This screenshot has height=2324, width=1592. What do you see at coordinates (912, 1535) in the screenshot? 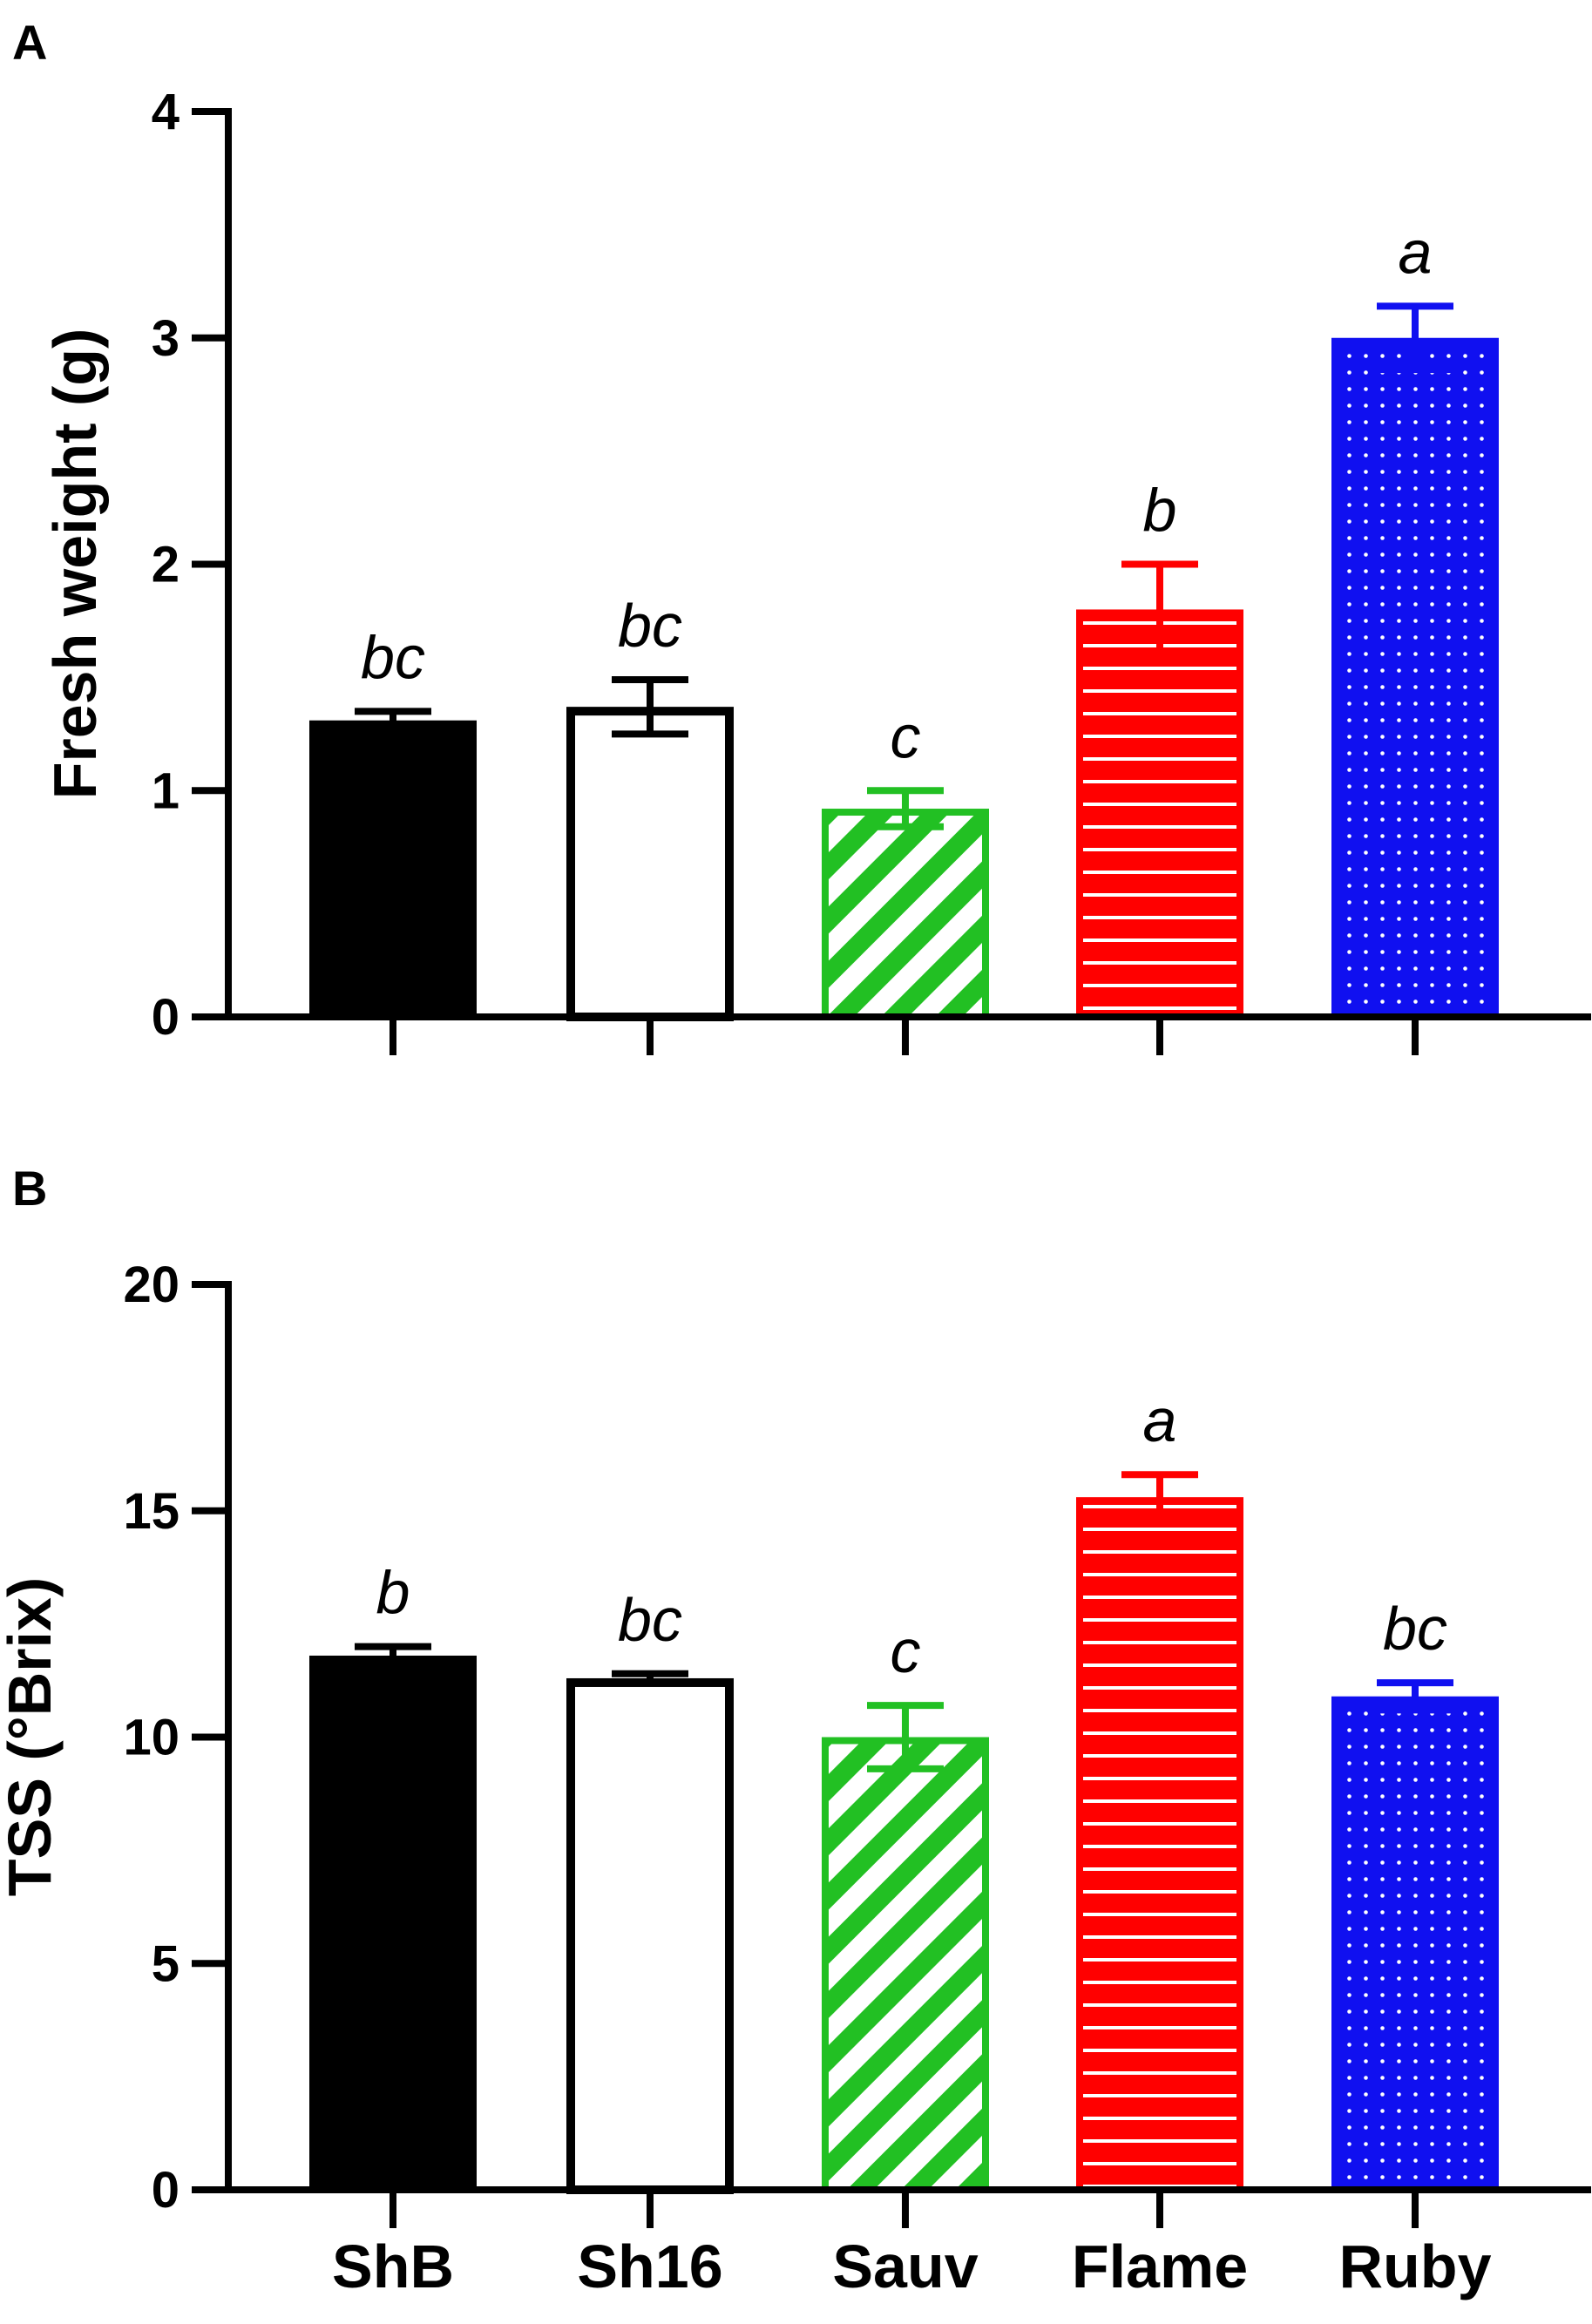
I see `panel-b-significance-labels: b bc c a bc` at bounding box center [912, 1535].